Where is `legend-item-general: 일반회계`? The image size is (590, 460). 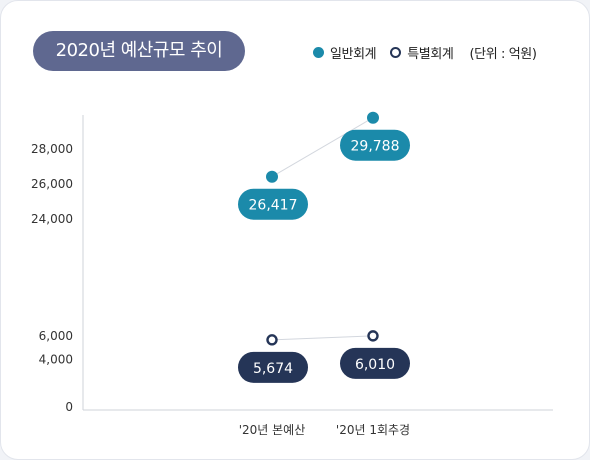 legend-item-general: 일반회계 is located at coordinates (345, 52).